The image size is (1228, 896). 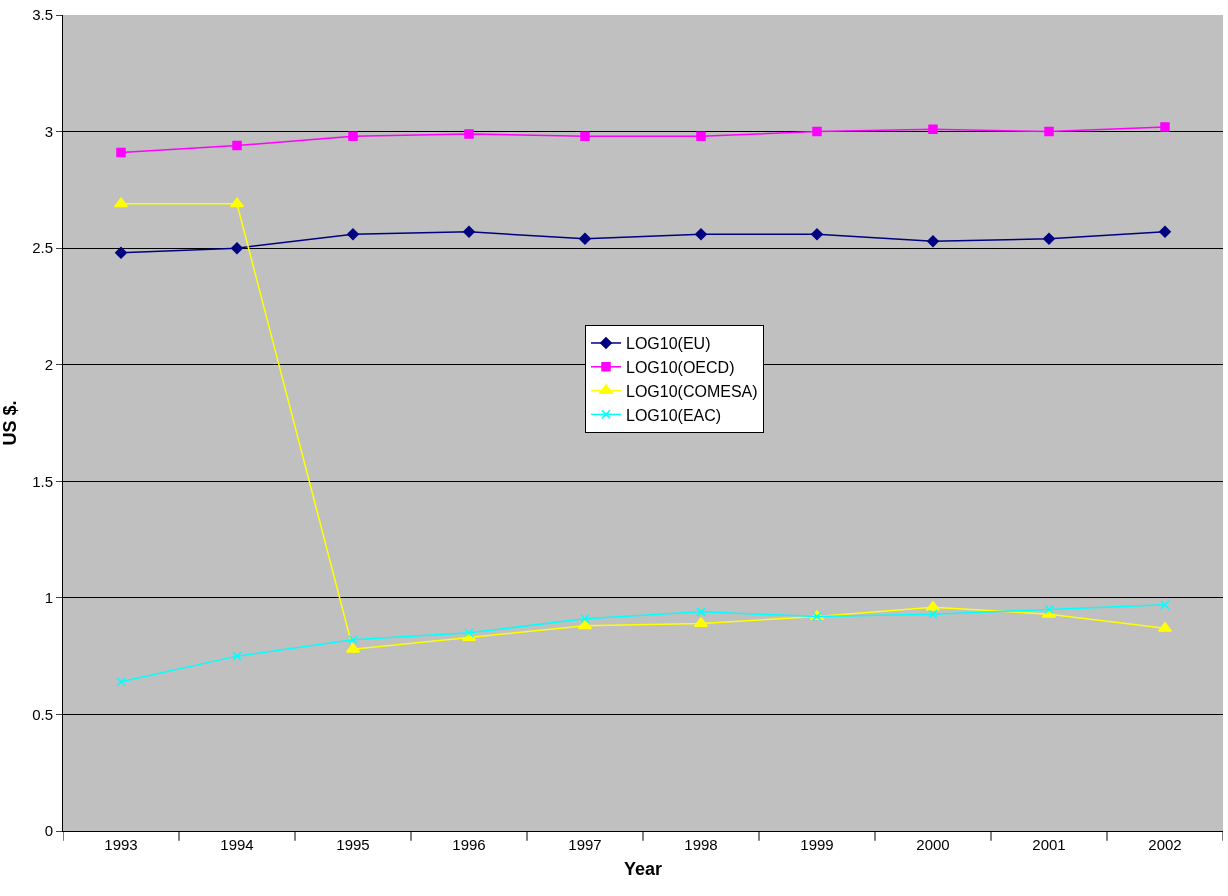 I want to click on x-tick-label: 1994, so click(x=237, y=844).